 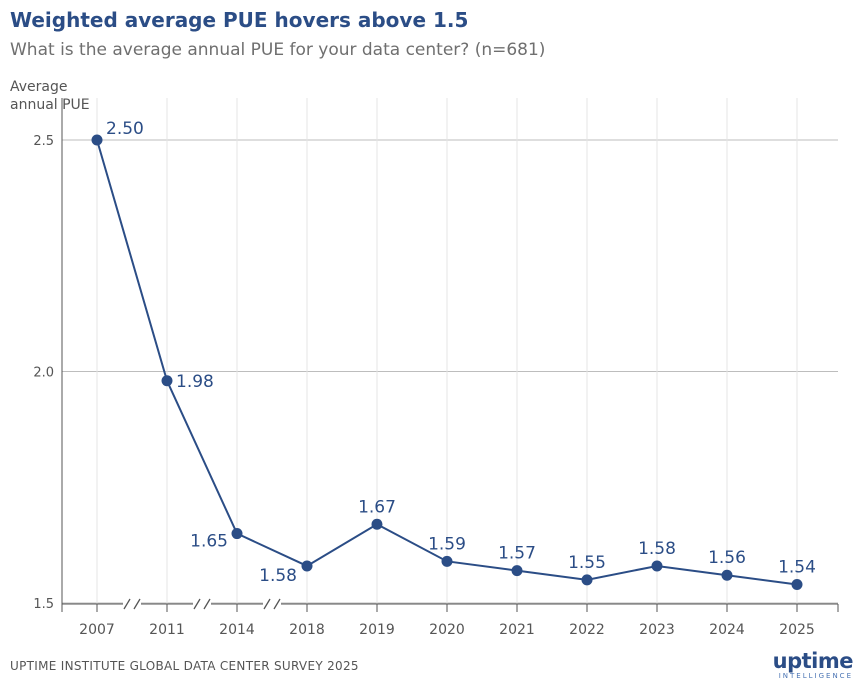 What do you see at coordinates (517, 554) in the screenshot?
I see `data-label: 1.57` at bounding box center [517, 554].